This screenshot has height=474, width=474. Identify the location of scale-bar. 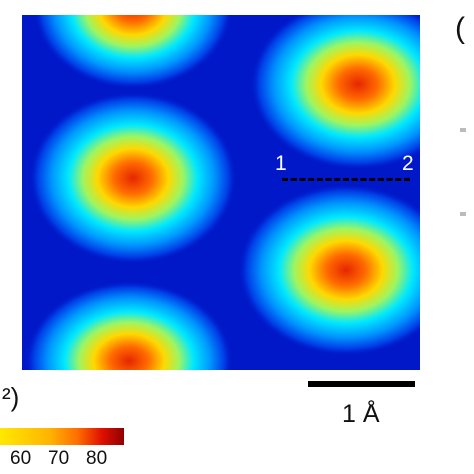
(361, 384).